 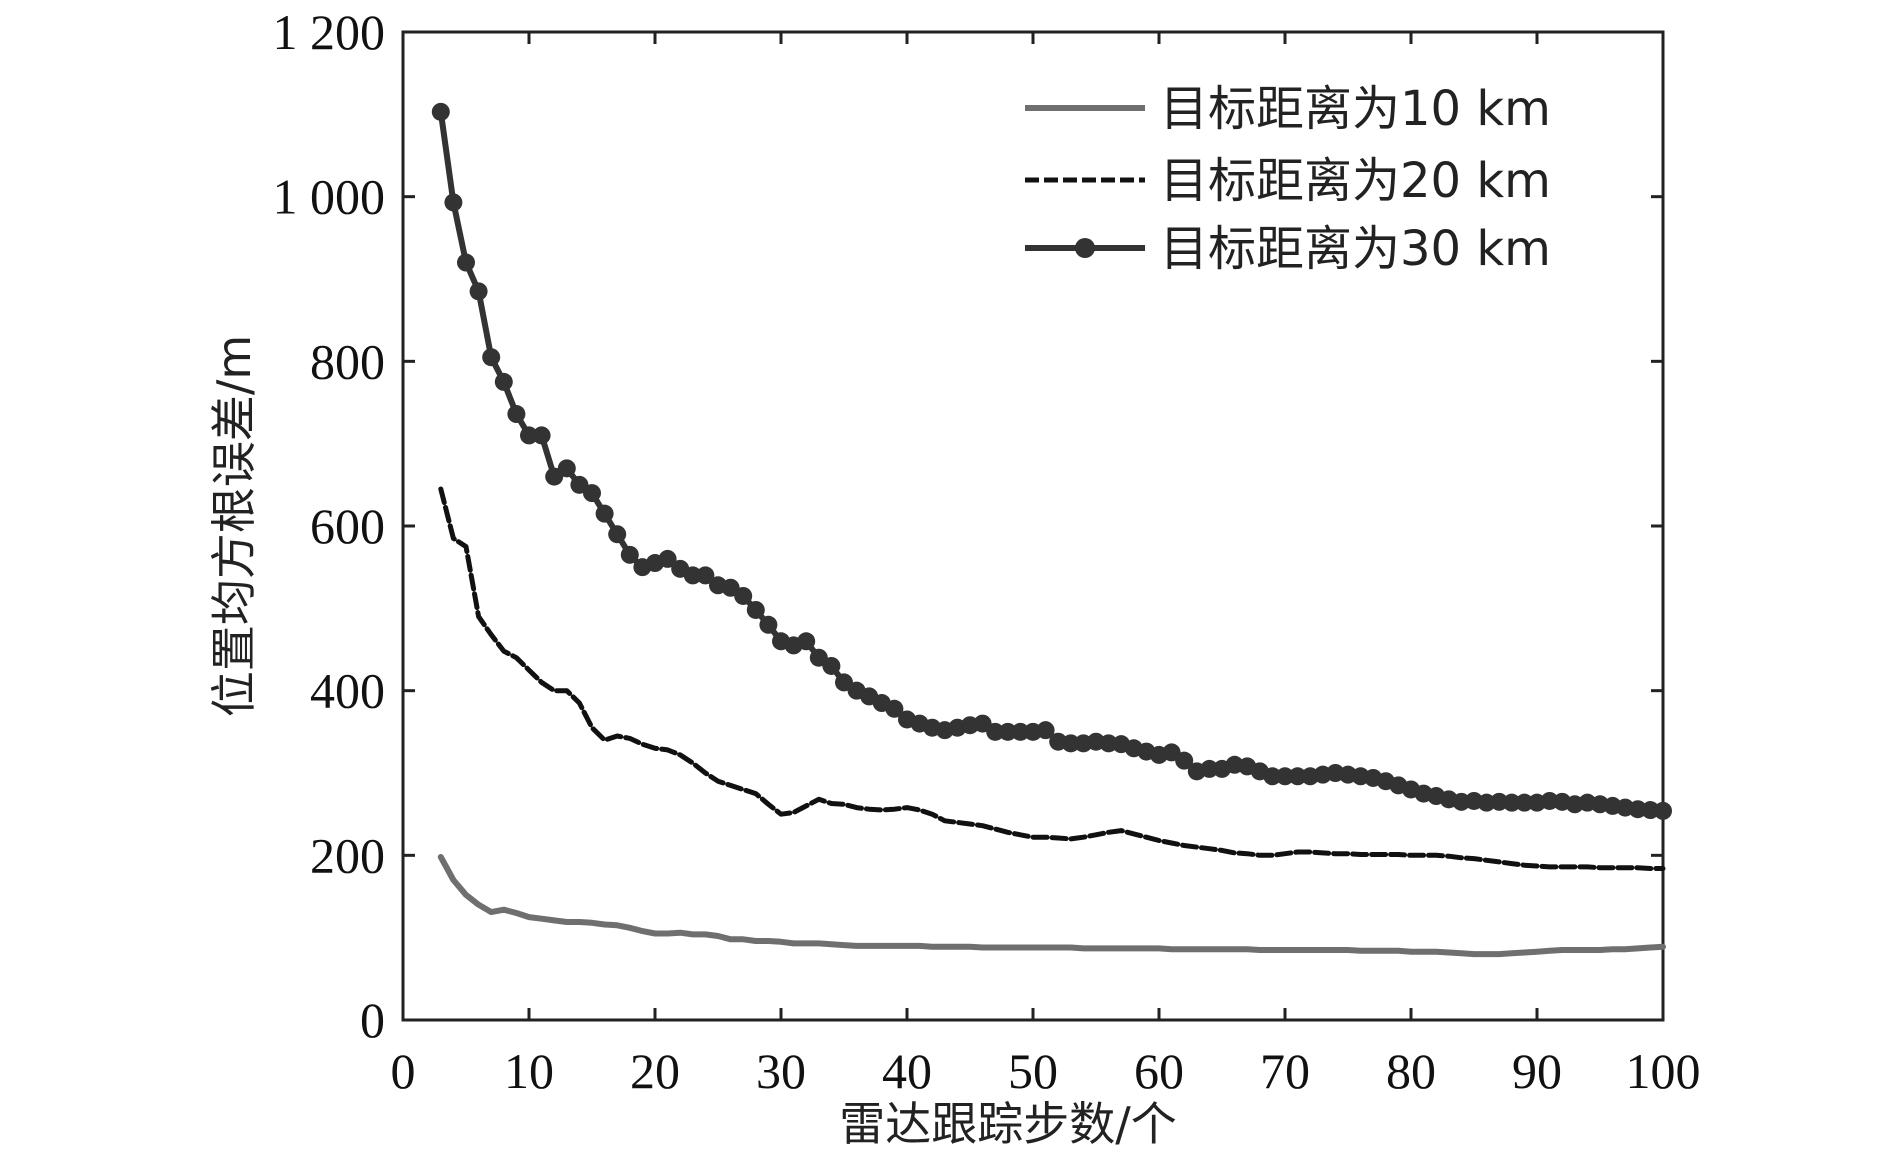 I want to click on x-tick-label-90: 90, so click(x=1537, y=1071).